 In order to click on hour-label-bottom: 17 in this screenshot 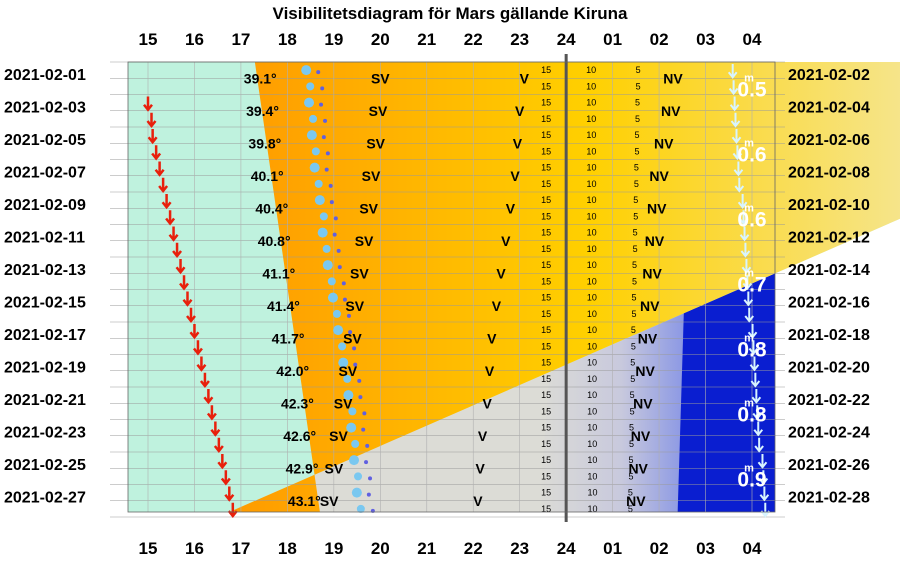, I will do `click(240, 548)`.